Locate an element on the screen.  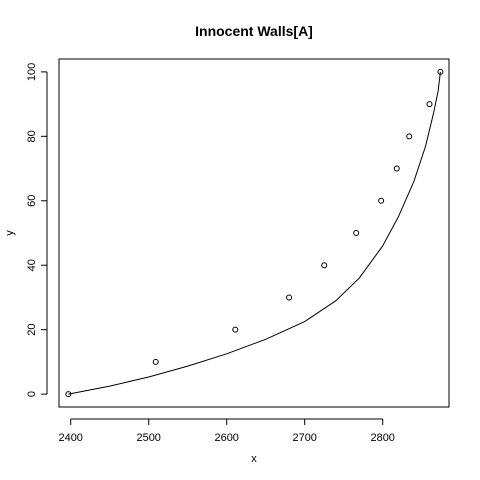
y-tick-label: 20 is located at coordinates (32, 330).